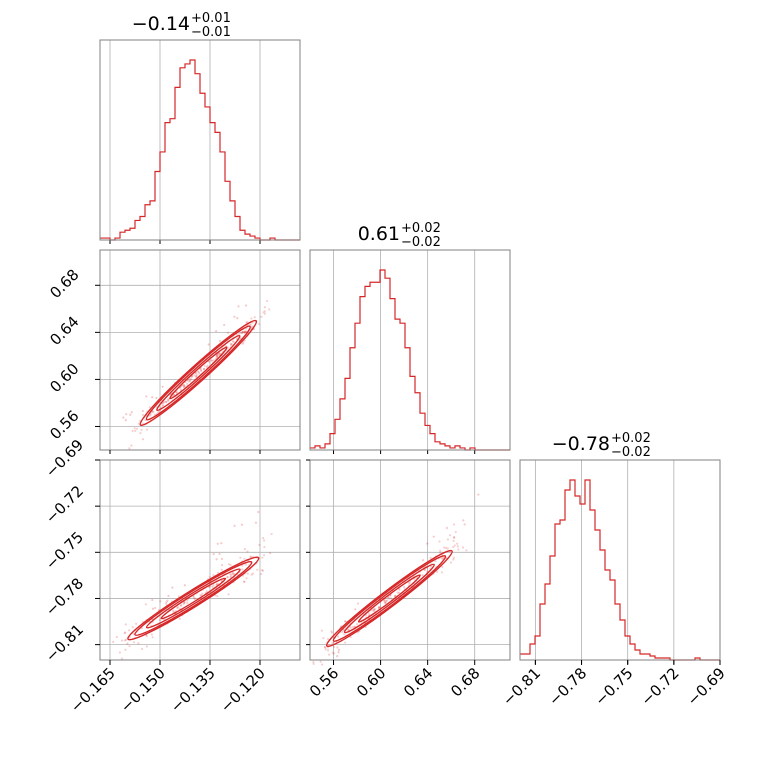  I want to click on 2d-3-sample-102, so click(385, 603).